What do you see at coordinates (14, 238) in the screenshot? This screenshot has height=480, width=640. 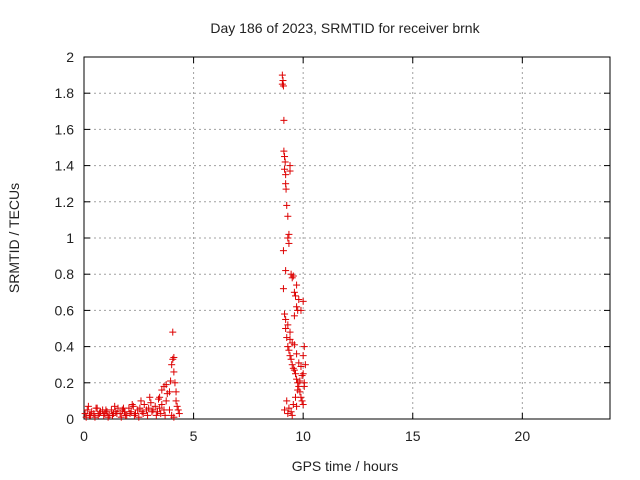 I see `y-axis-label: SRMTID / TECUs` at bounding box center [14, 238].